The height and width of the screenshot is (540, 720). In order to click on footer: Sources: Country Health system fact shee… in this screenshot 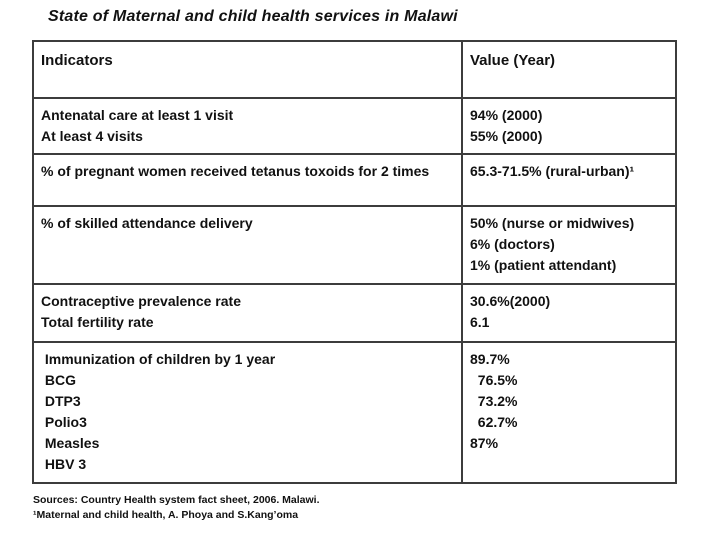, I will do `click(176, 508)`.